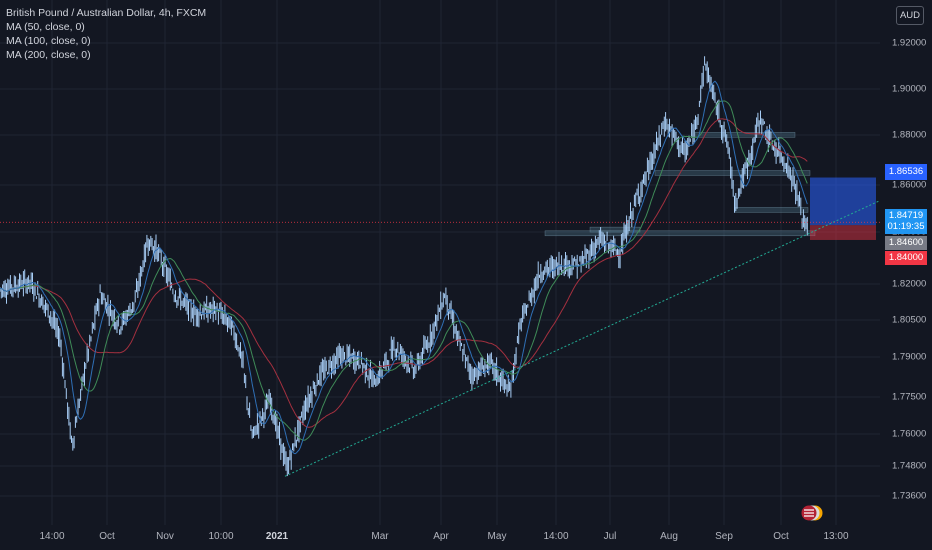 The width and height of the screenshot is (932, 550). What do you see at coordinates (836, 536) in the screenshot?
I see `time-tick-label: 13:00` at bounding box center [836, 536].